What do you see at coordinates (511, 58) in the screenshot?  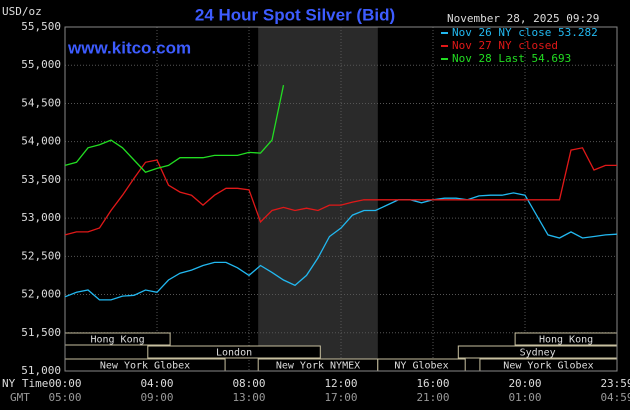 I see `legend-label: Nov 28 Last 54.693` at bounding box center [511, 58].